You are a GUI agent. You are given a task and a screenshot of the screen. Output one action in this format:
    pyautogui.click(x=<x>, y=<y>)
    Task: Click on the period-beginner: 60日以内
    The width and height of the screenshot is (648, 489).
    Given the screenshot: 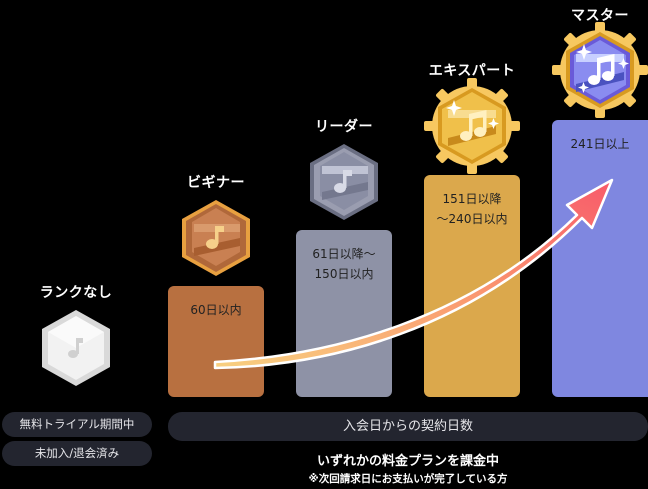 What is the action you would take?
    pyautogui.click(x=216, y=310)
    